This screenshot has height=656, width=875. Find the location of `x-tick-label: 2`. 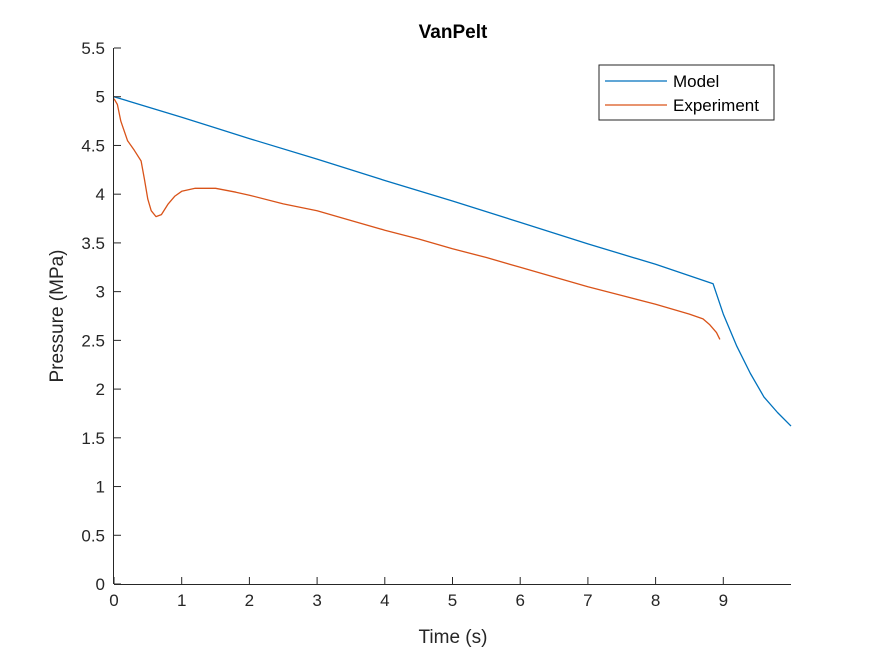

x-tick-label: 2 is located at coordinates (249, 600).